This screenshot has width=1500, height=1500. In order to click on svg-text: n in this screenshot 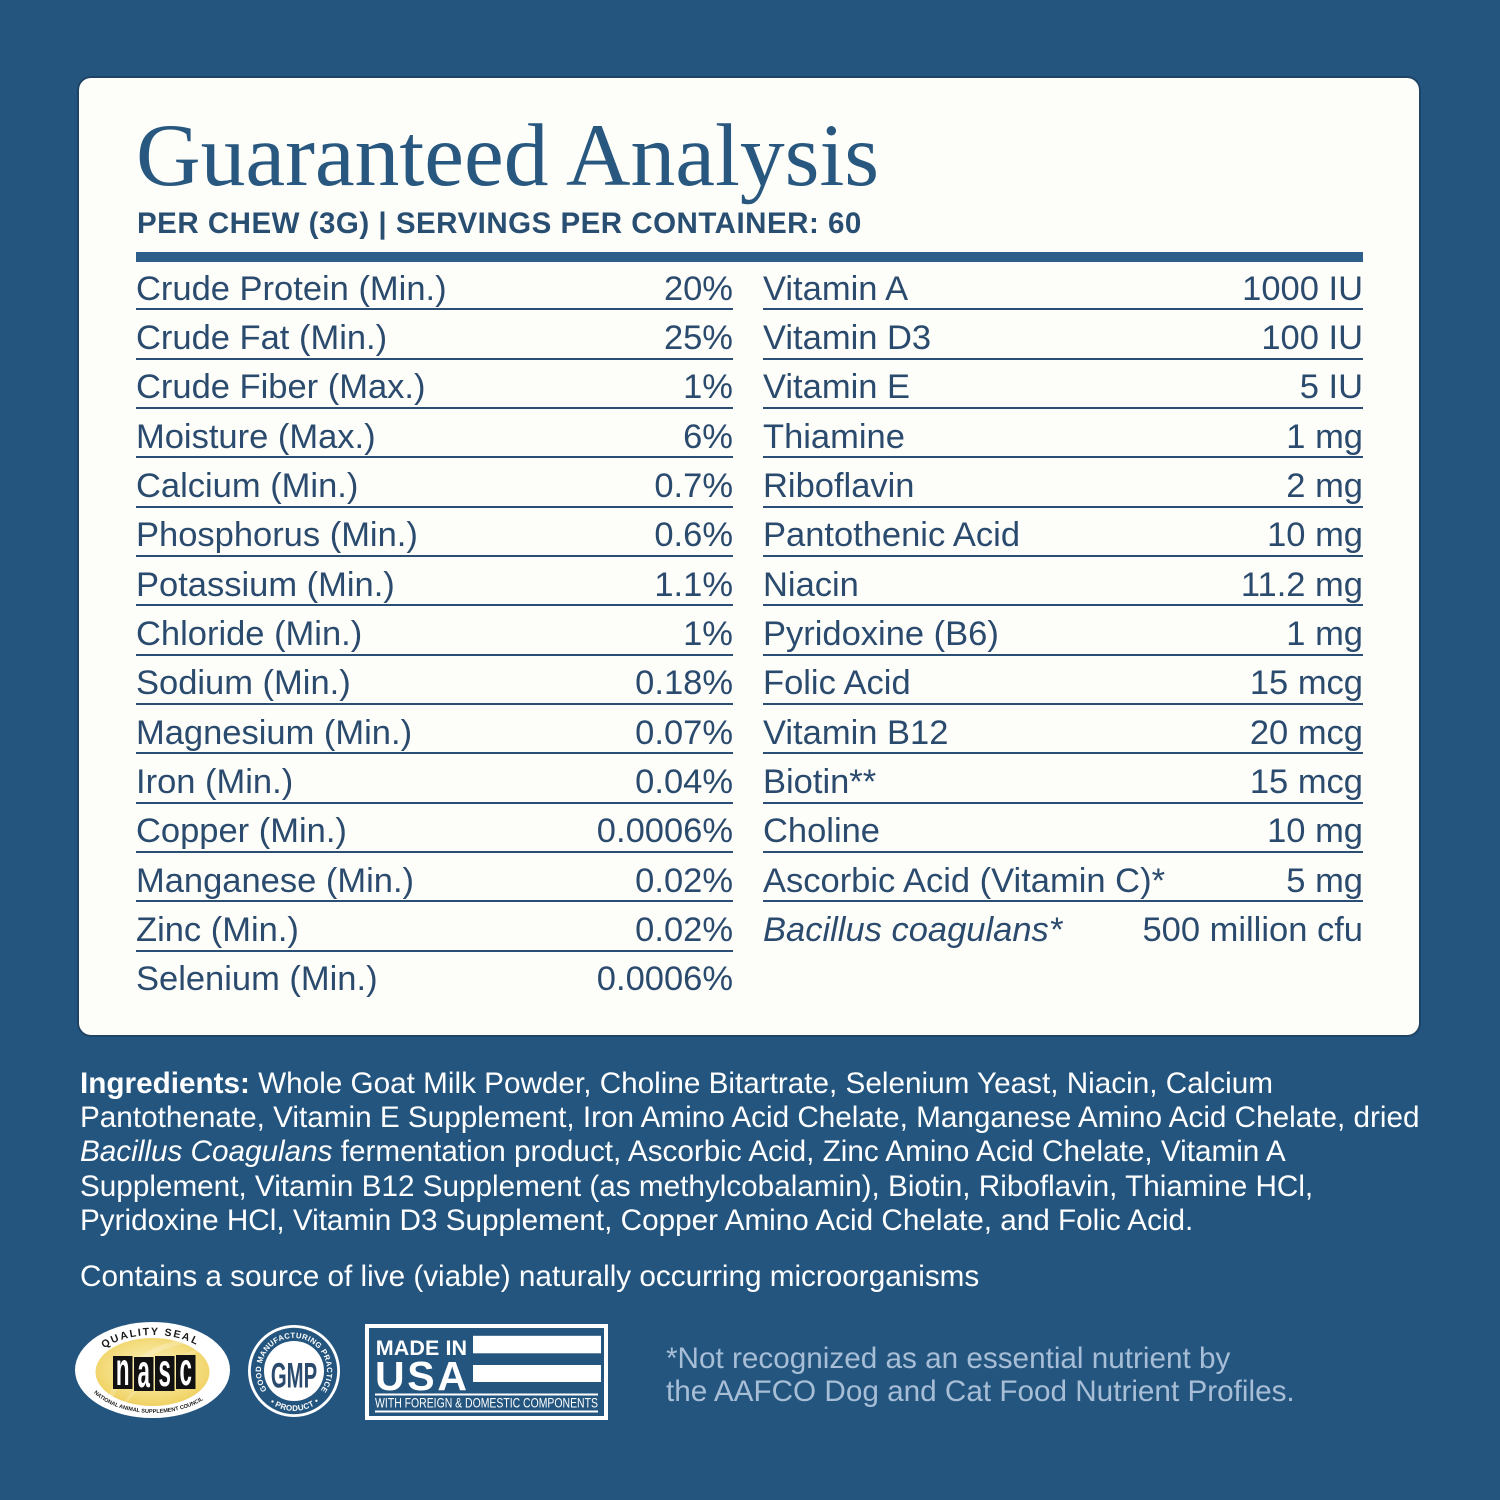, I will do `click(123, 1369)`.